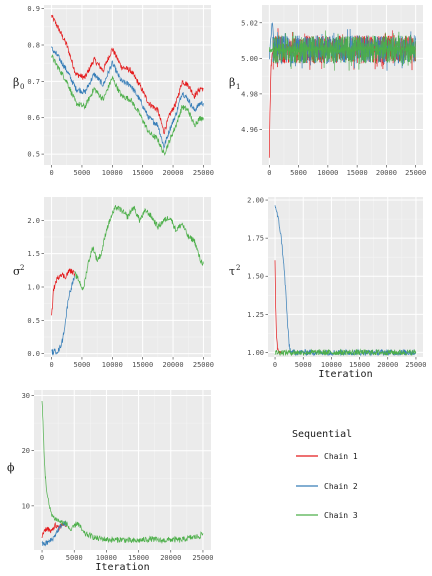  I want to click on legend-label-chain-2: Chain 2, so click(341, 486).